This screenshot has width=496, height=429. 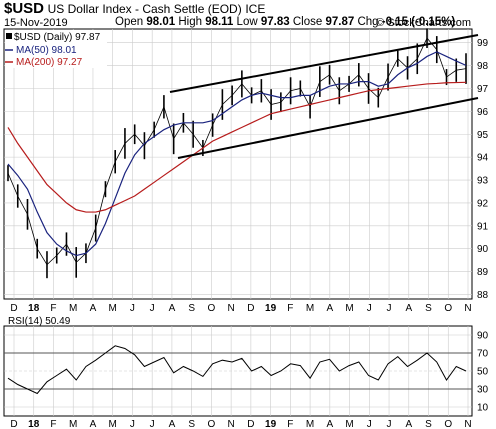 What do you see at coordinates (290, 308) in the screenshot?
I see `price-x-tick: F` at bounding box center [290, 308].